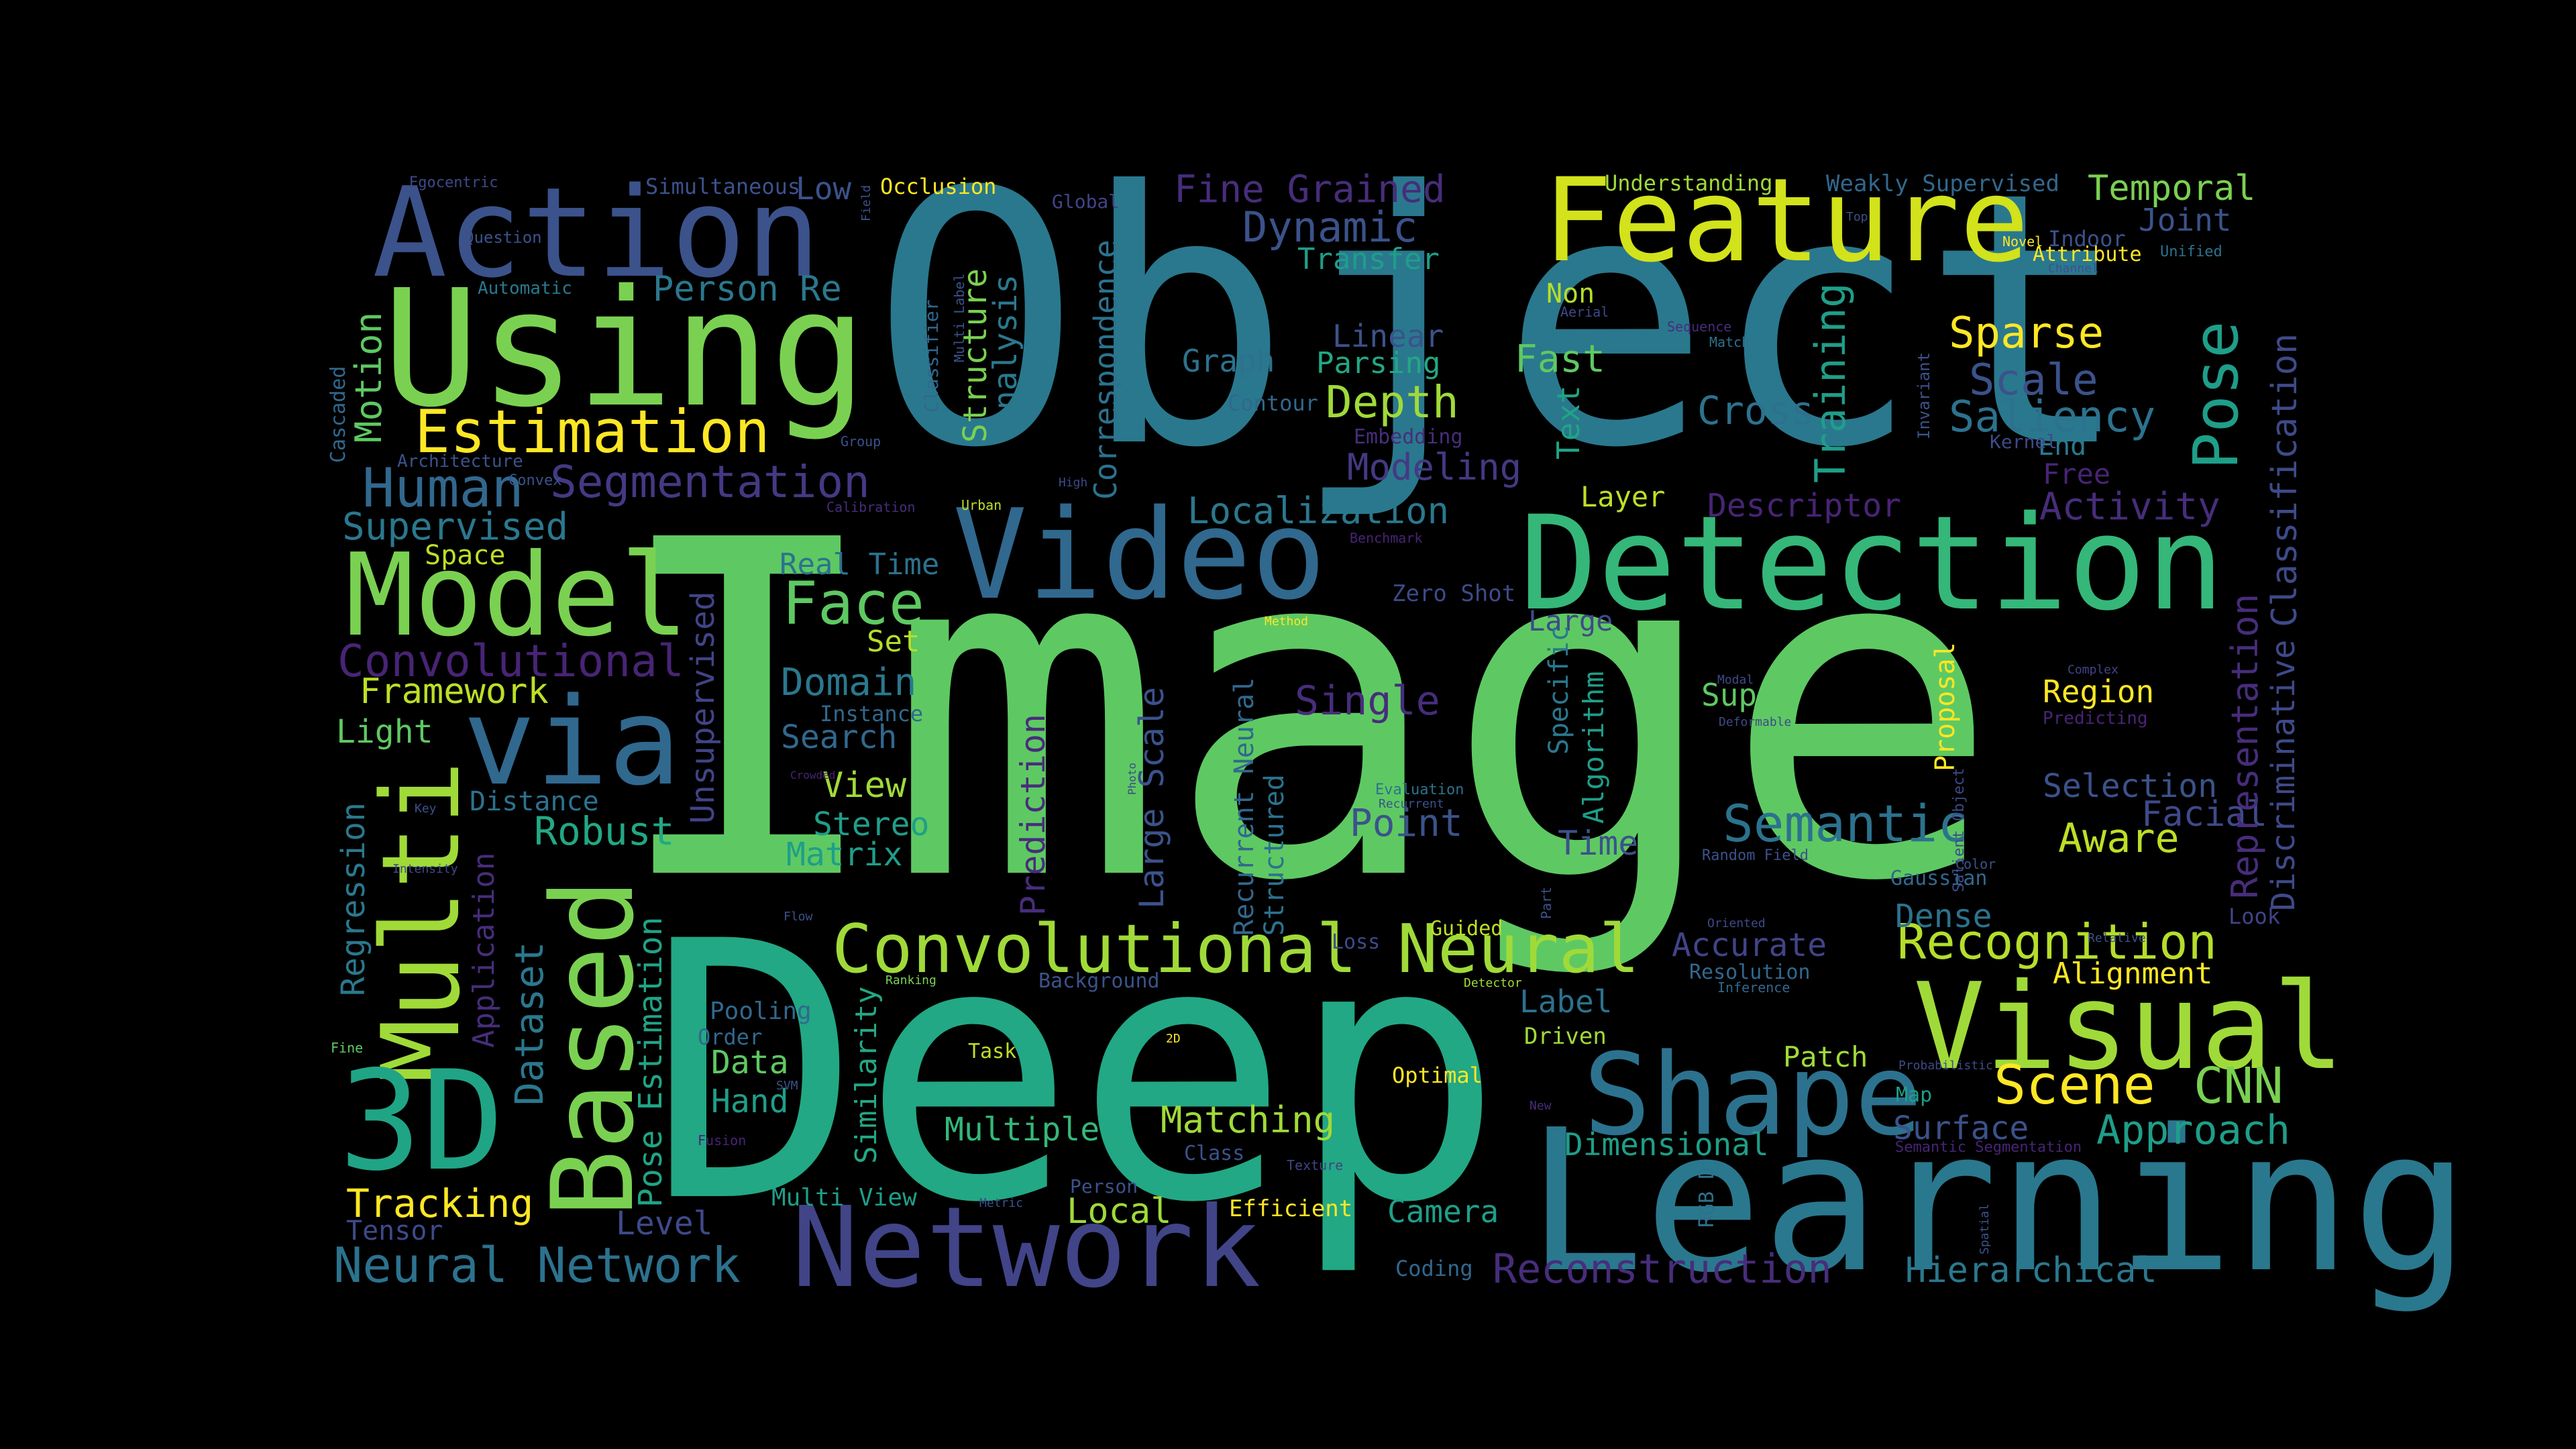 The width and height of the screenshot is (2576, 1449). Describe the element at coordinates (2185, 220) in the screenshot. I see `word-joint: Joint` at that location.